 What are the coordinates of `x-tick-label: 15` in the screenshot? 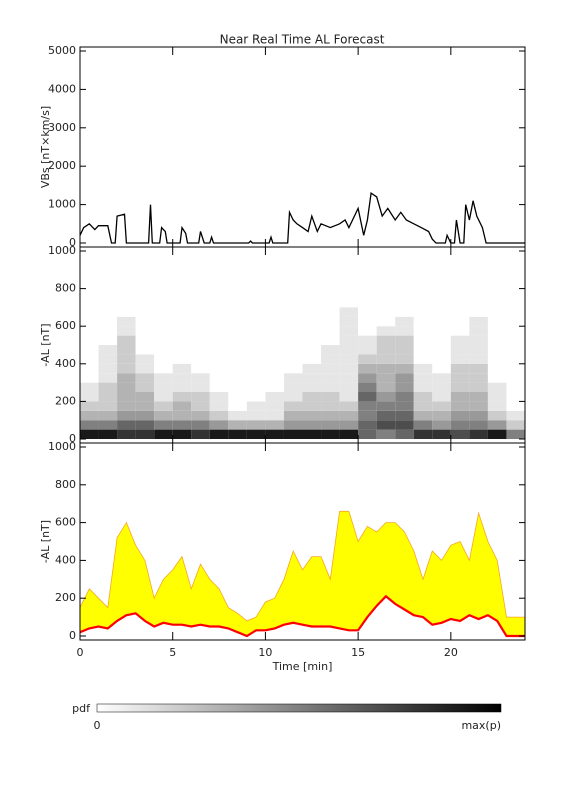 It's located at (358, 652).